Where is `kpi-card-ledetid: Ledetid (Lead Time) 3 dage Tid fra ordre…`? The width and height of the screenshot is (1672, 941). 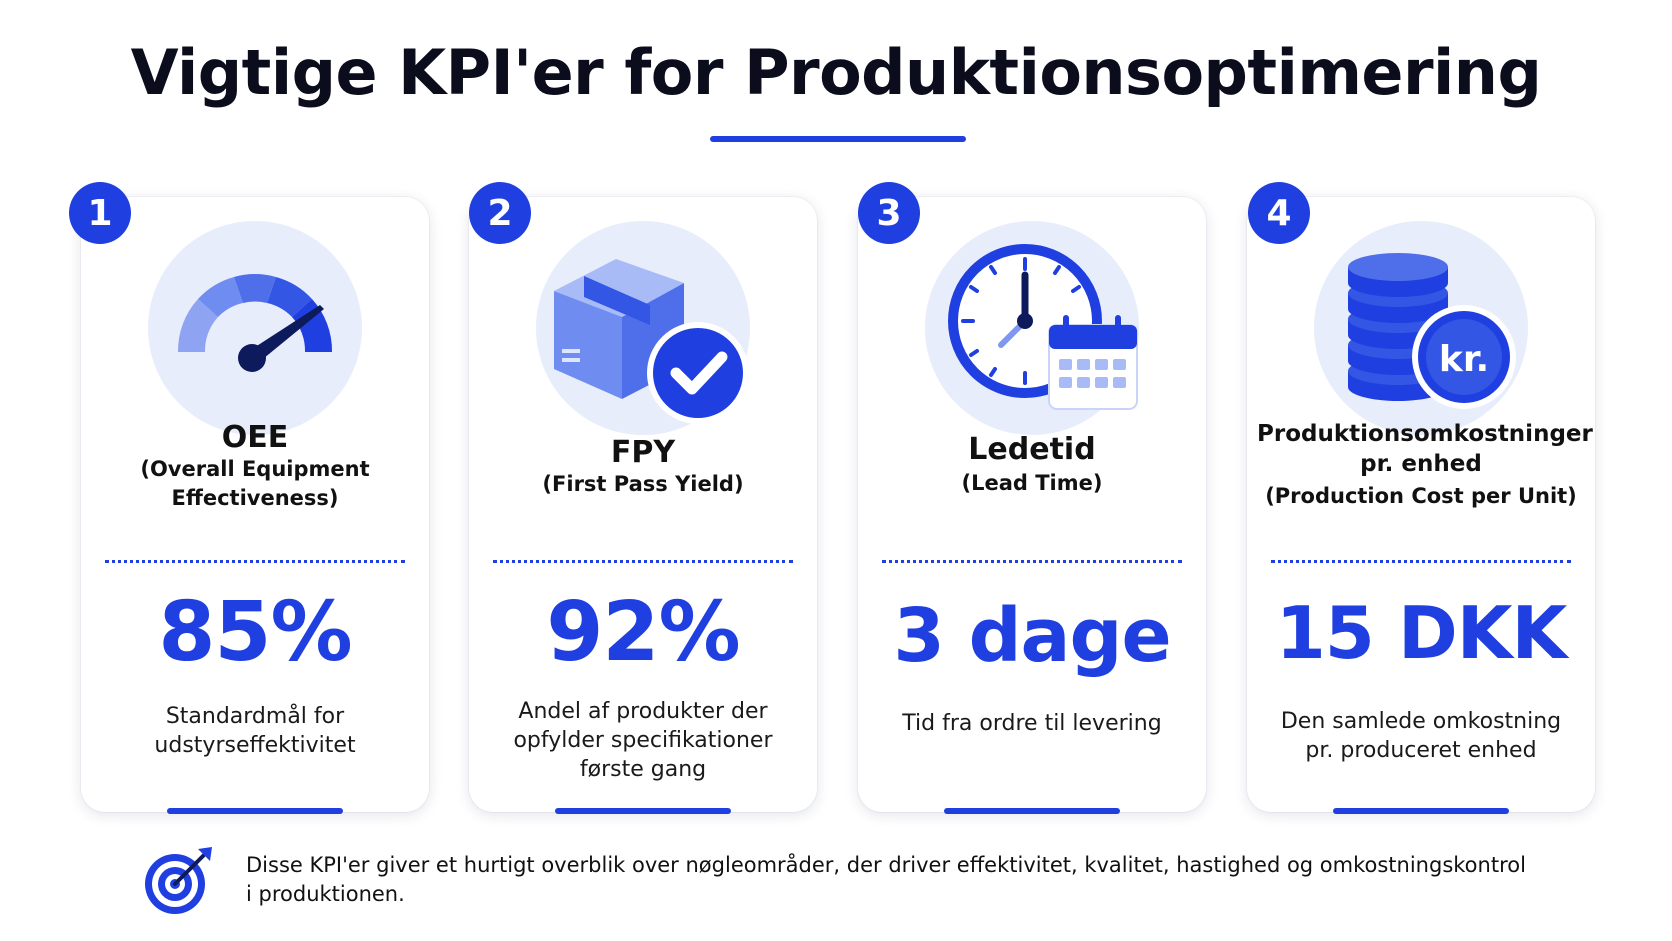
kpi-card-ledetid: Ledetid (Lead Time) 3 dage Tid fra ordre… is located at coordinates (1032, 505).